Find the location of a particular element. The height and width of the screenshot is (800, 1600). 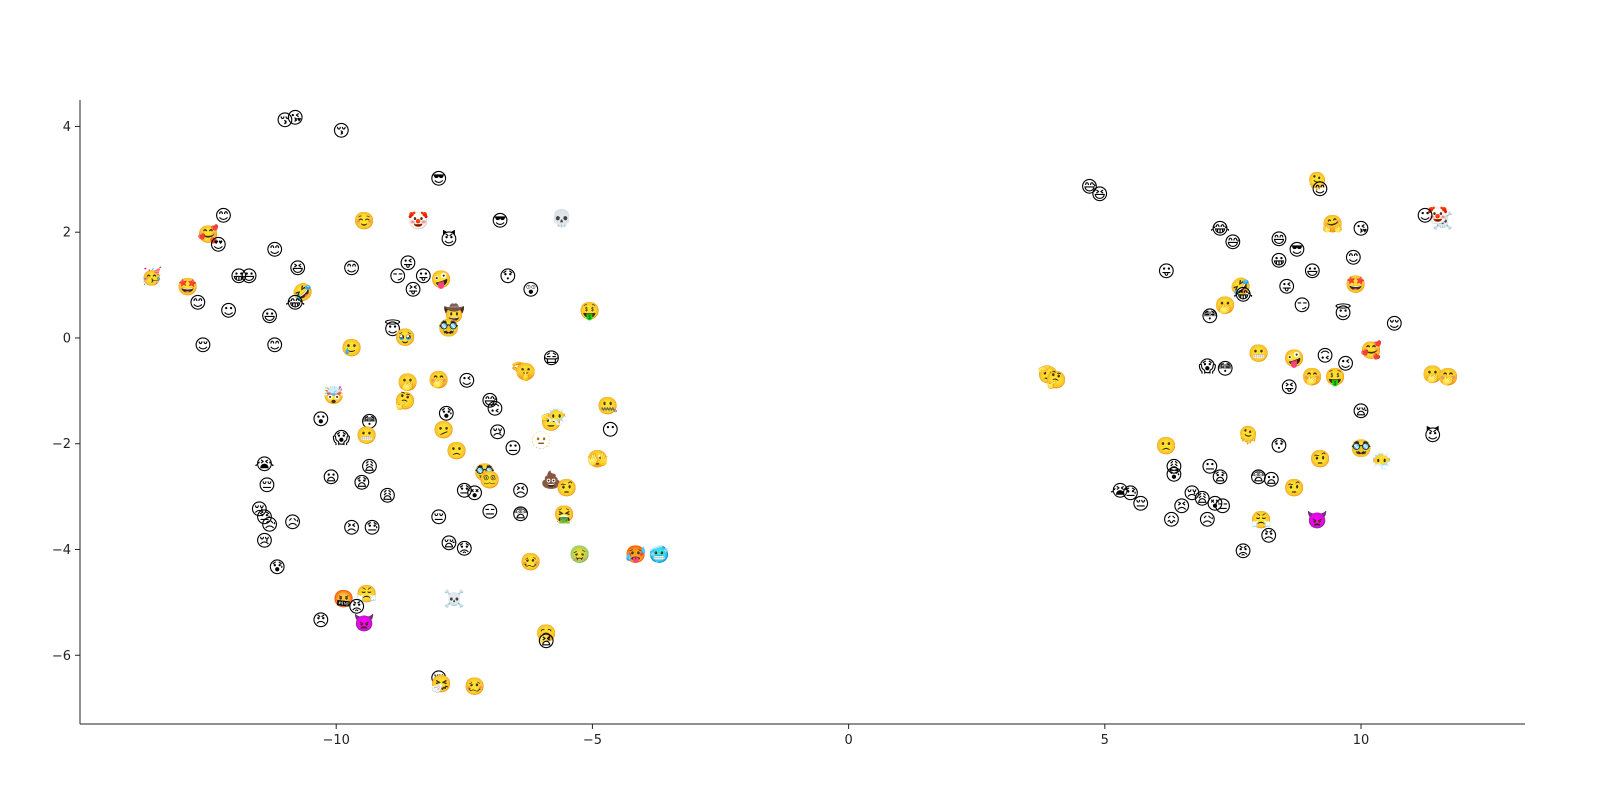

emoji-point: 😟 is located at coordinates (464, 549).